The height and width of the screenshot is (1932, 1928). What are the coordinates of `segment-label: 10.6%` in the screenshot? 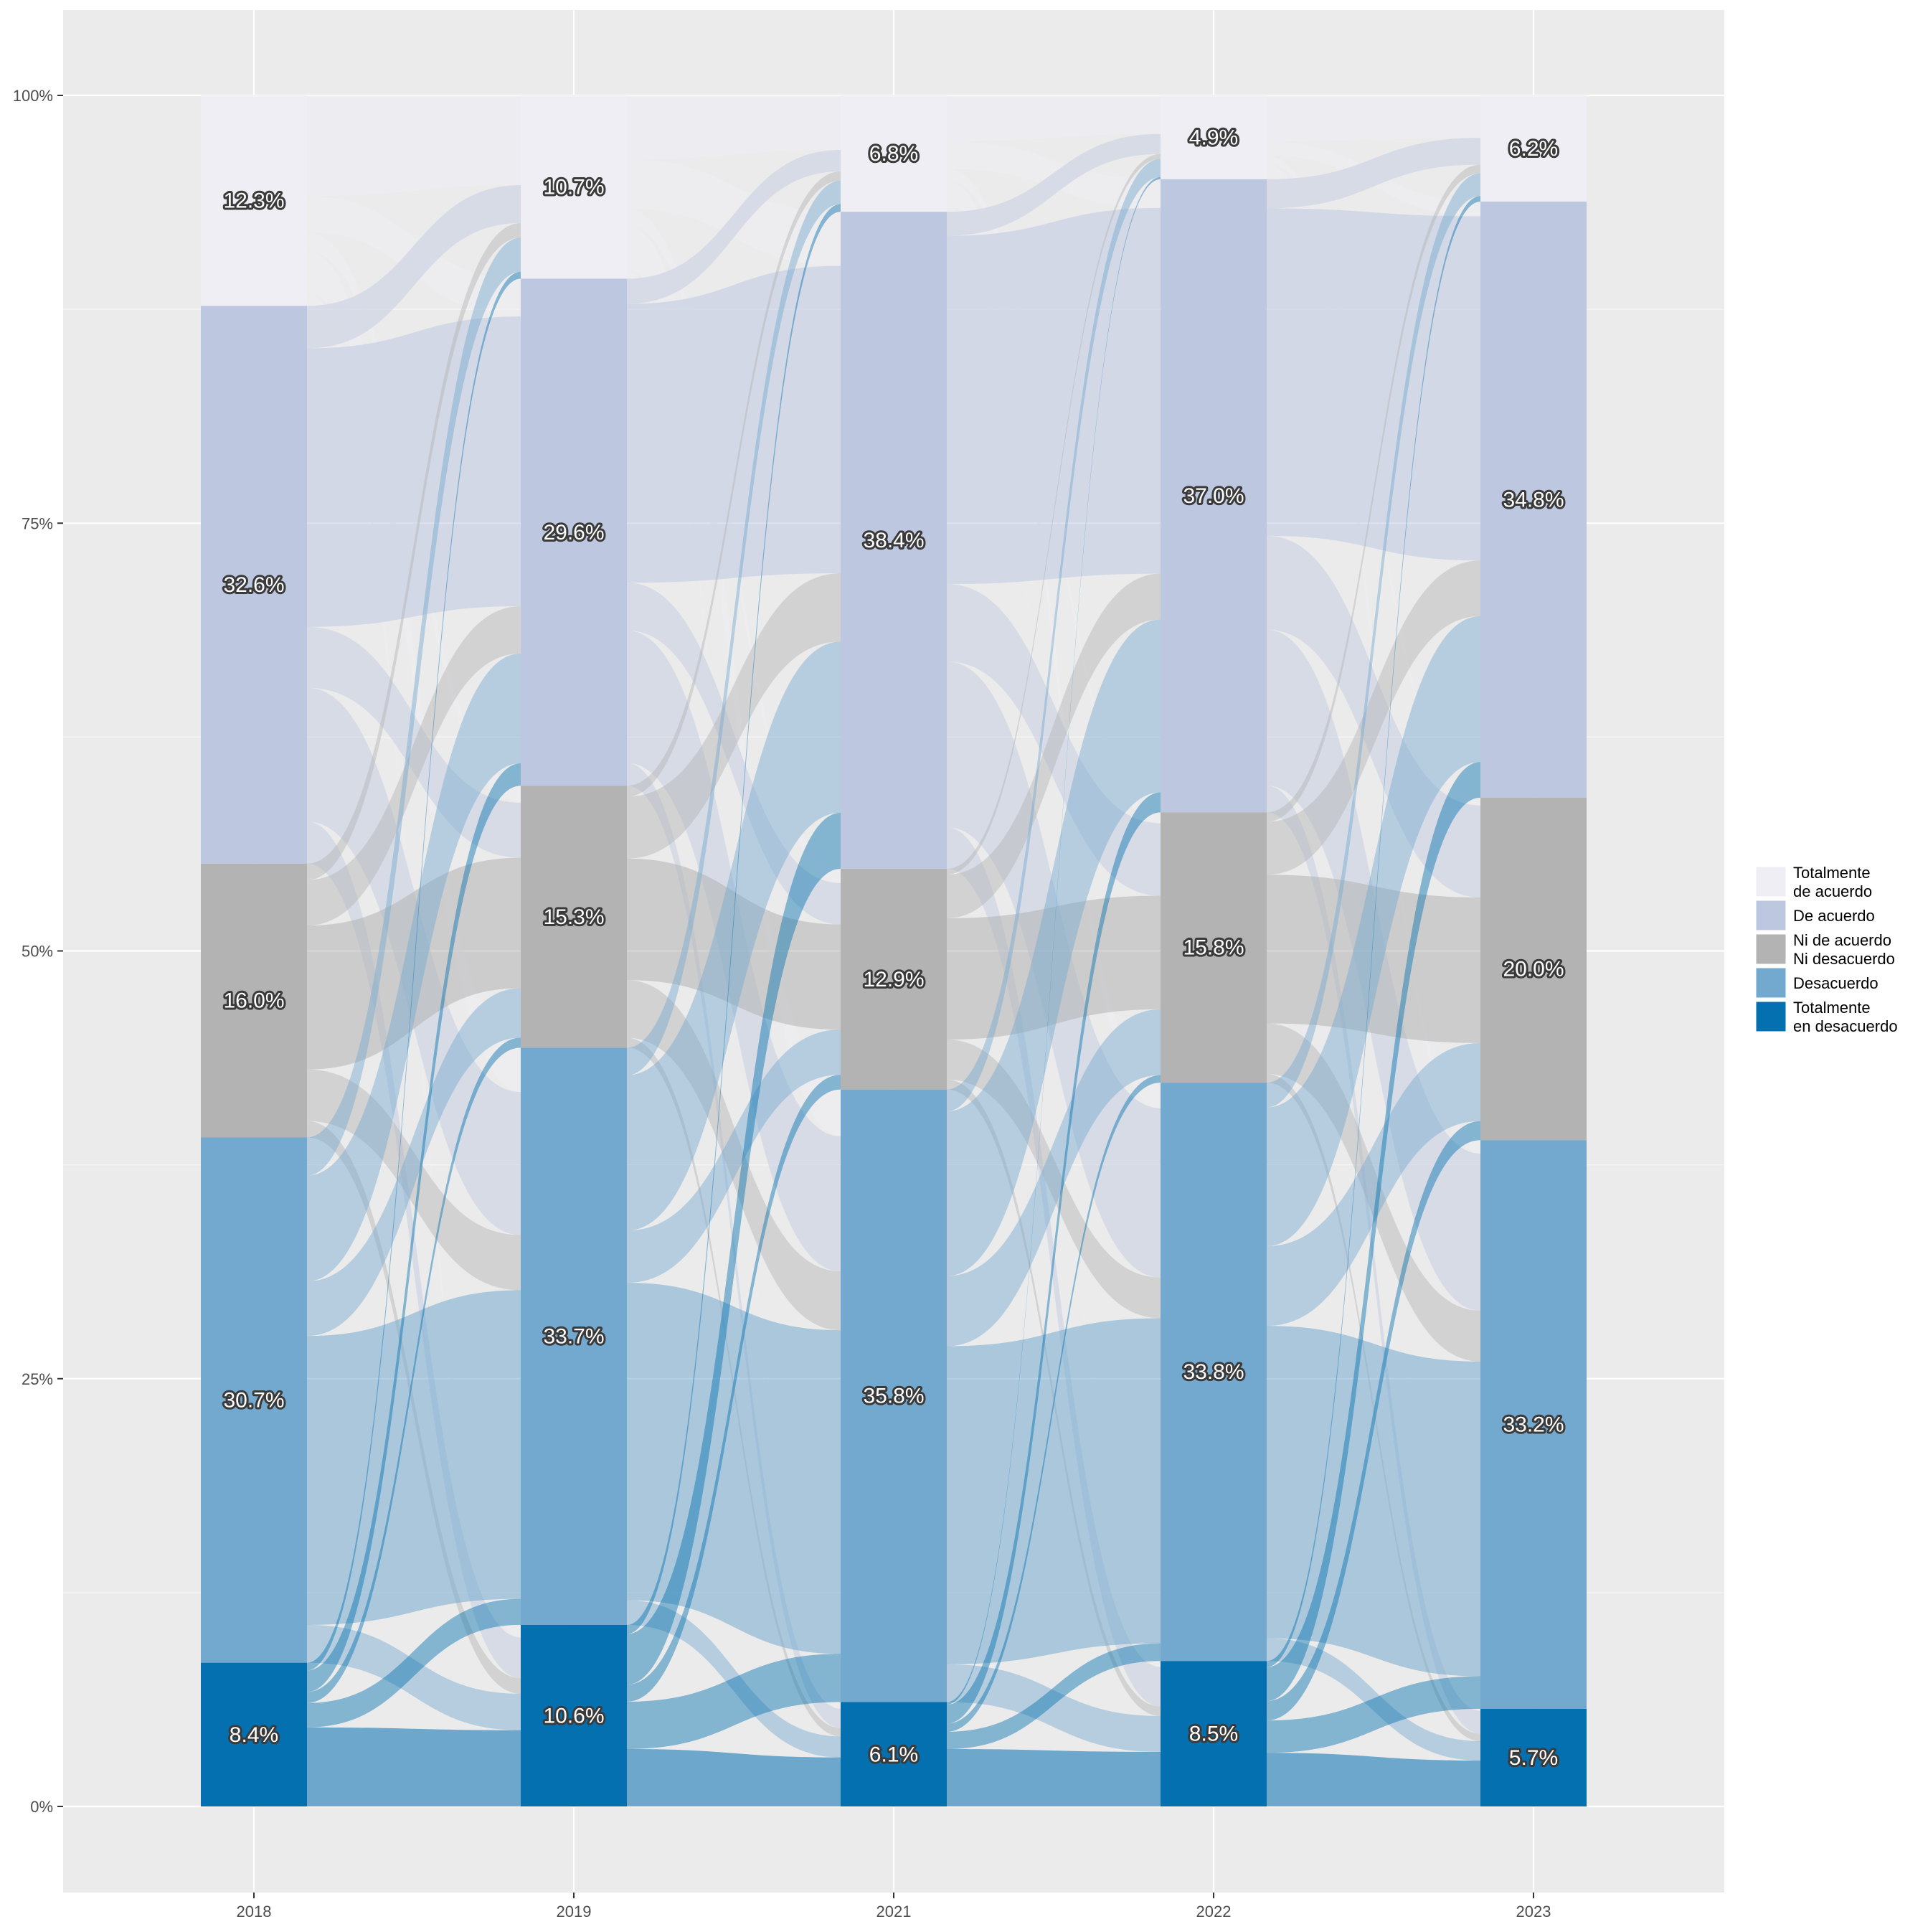 It's located at (573, 1716).